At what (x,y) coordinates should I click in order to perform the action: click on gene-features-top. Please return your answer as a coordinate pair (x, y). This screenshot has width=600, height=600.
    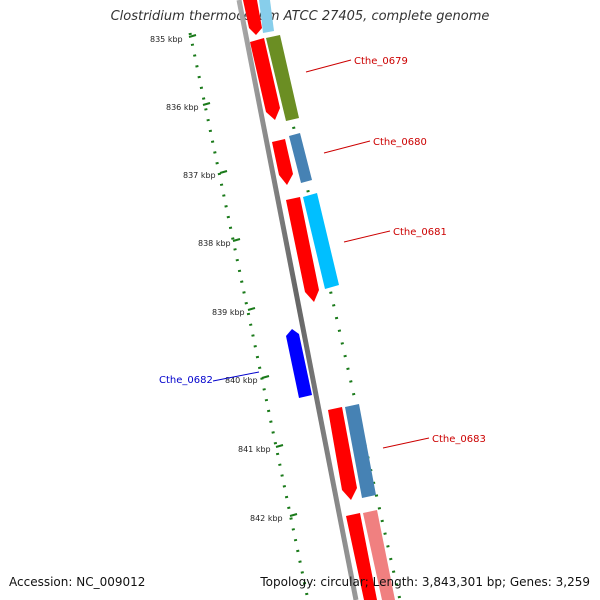
    Looking at the image, I should click on (258, 17).